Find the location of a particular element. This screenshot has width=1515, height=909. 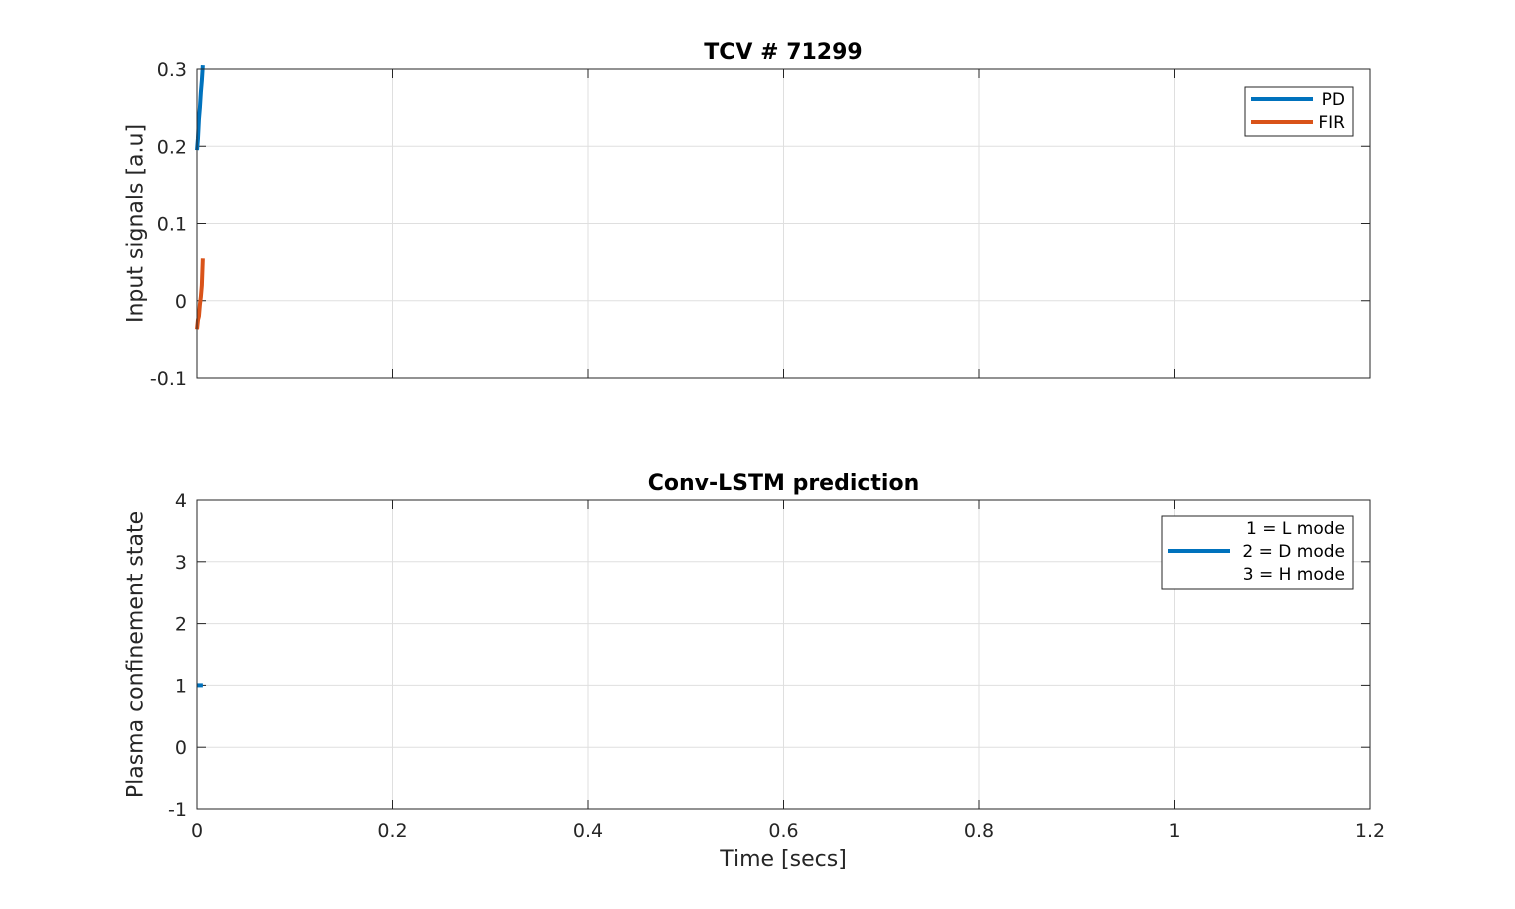

y-tick-label: 1 is located at coordinates (181, 686).